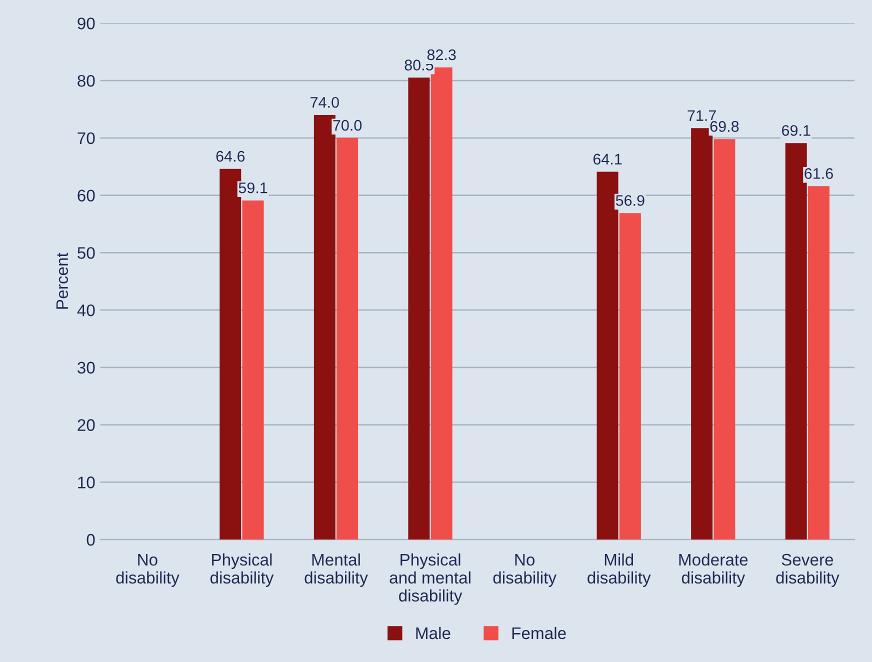  I want to click on x-tick-label: Physical disability, so click(242, 570).